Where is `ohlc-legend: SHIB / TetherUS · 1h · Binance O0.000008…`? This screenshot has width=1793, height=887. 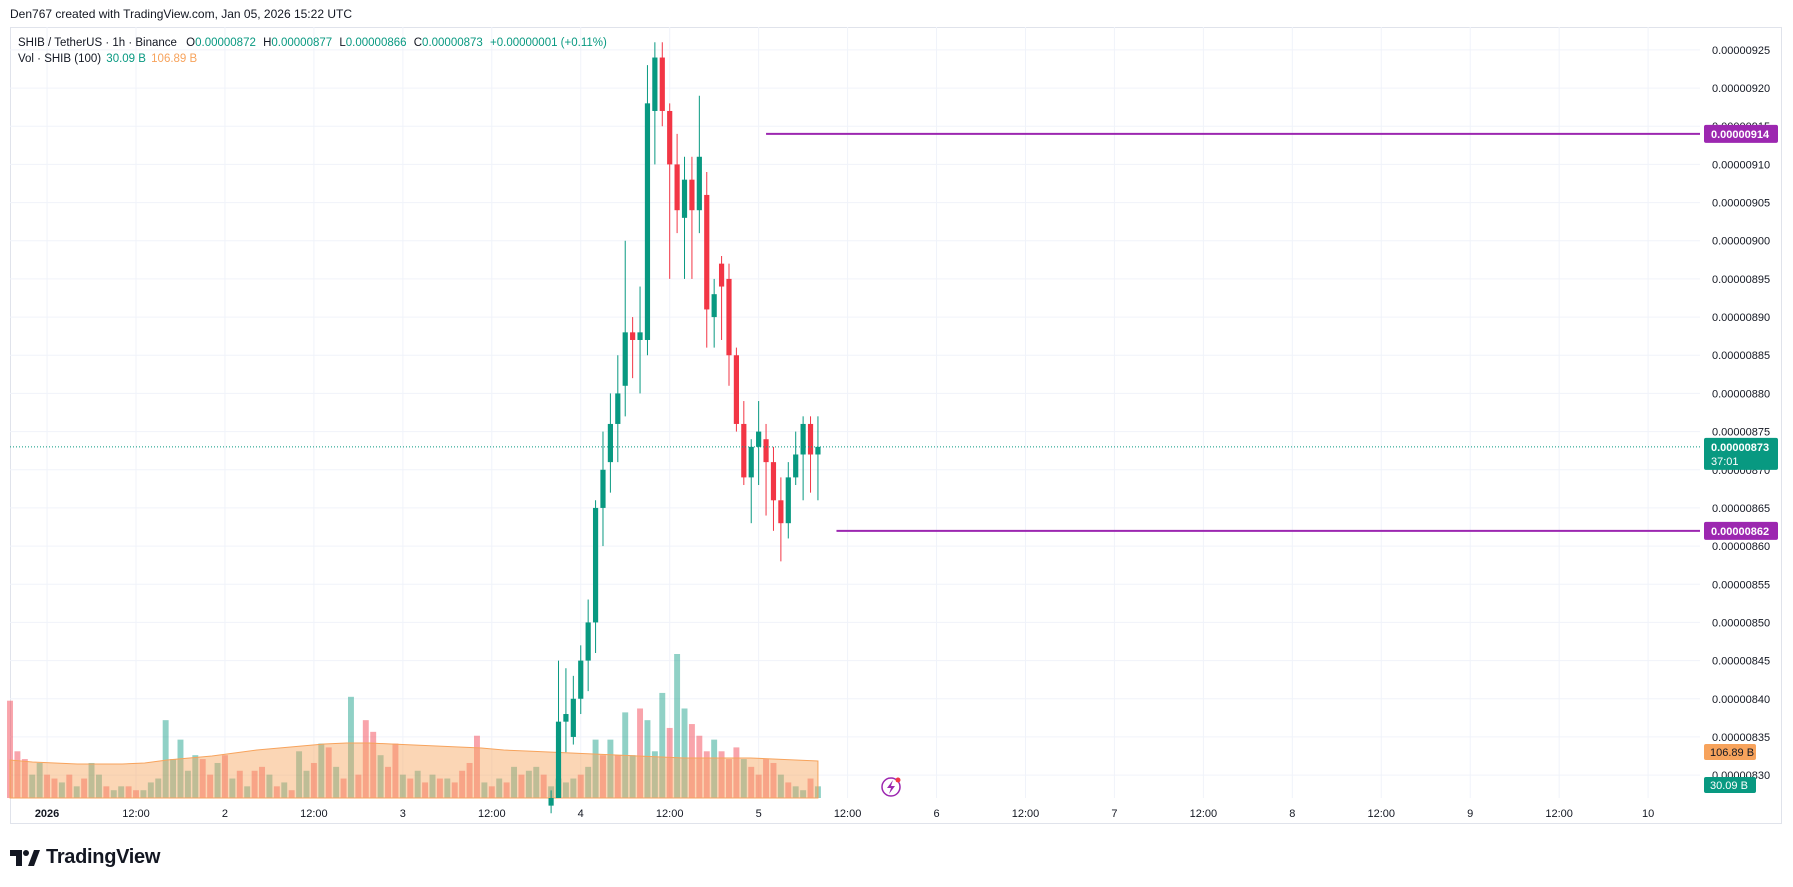
ohlc-legend: SHIB / TetherUS · 1h · Binance O0.000008… is located at coordinates (313, 43).